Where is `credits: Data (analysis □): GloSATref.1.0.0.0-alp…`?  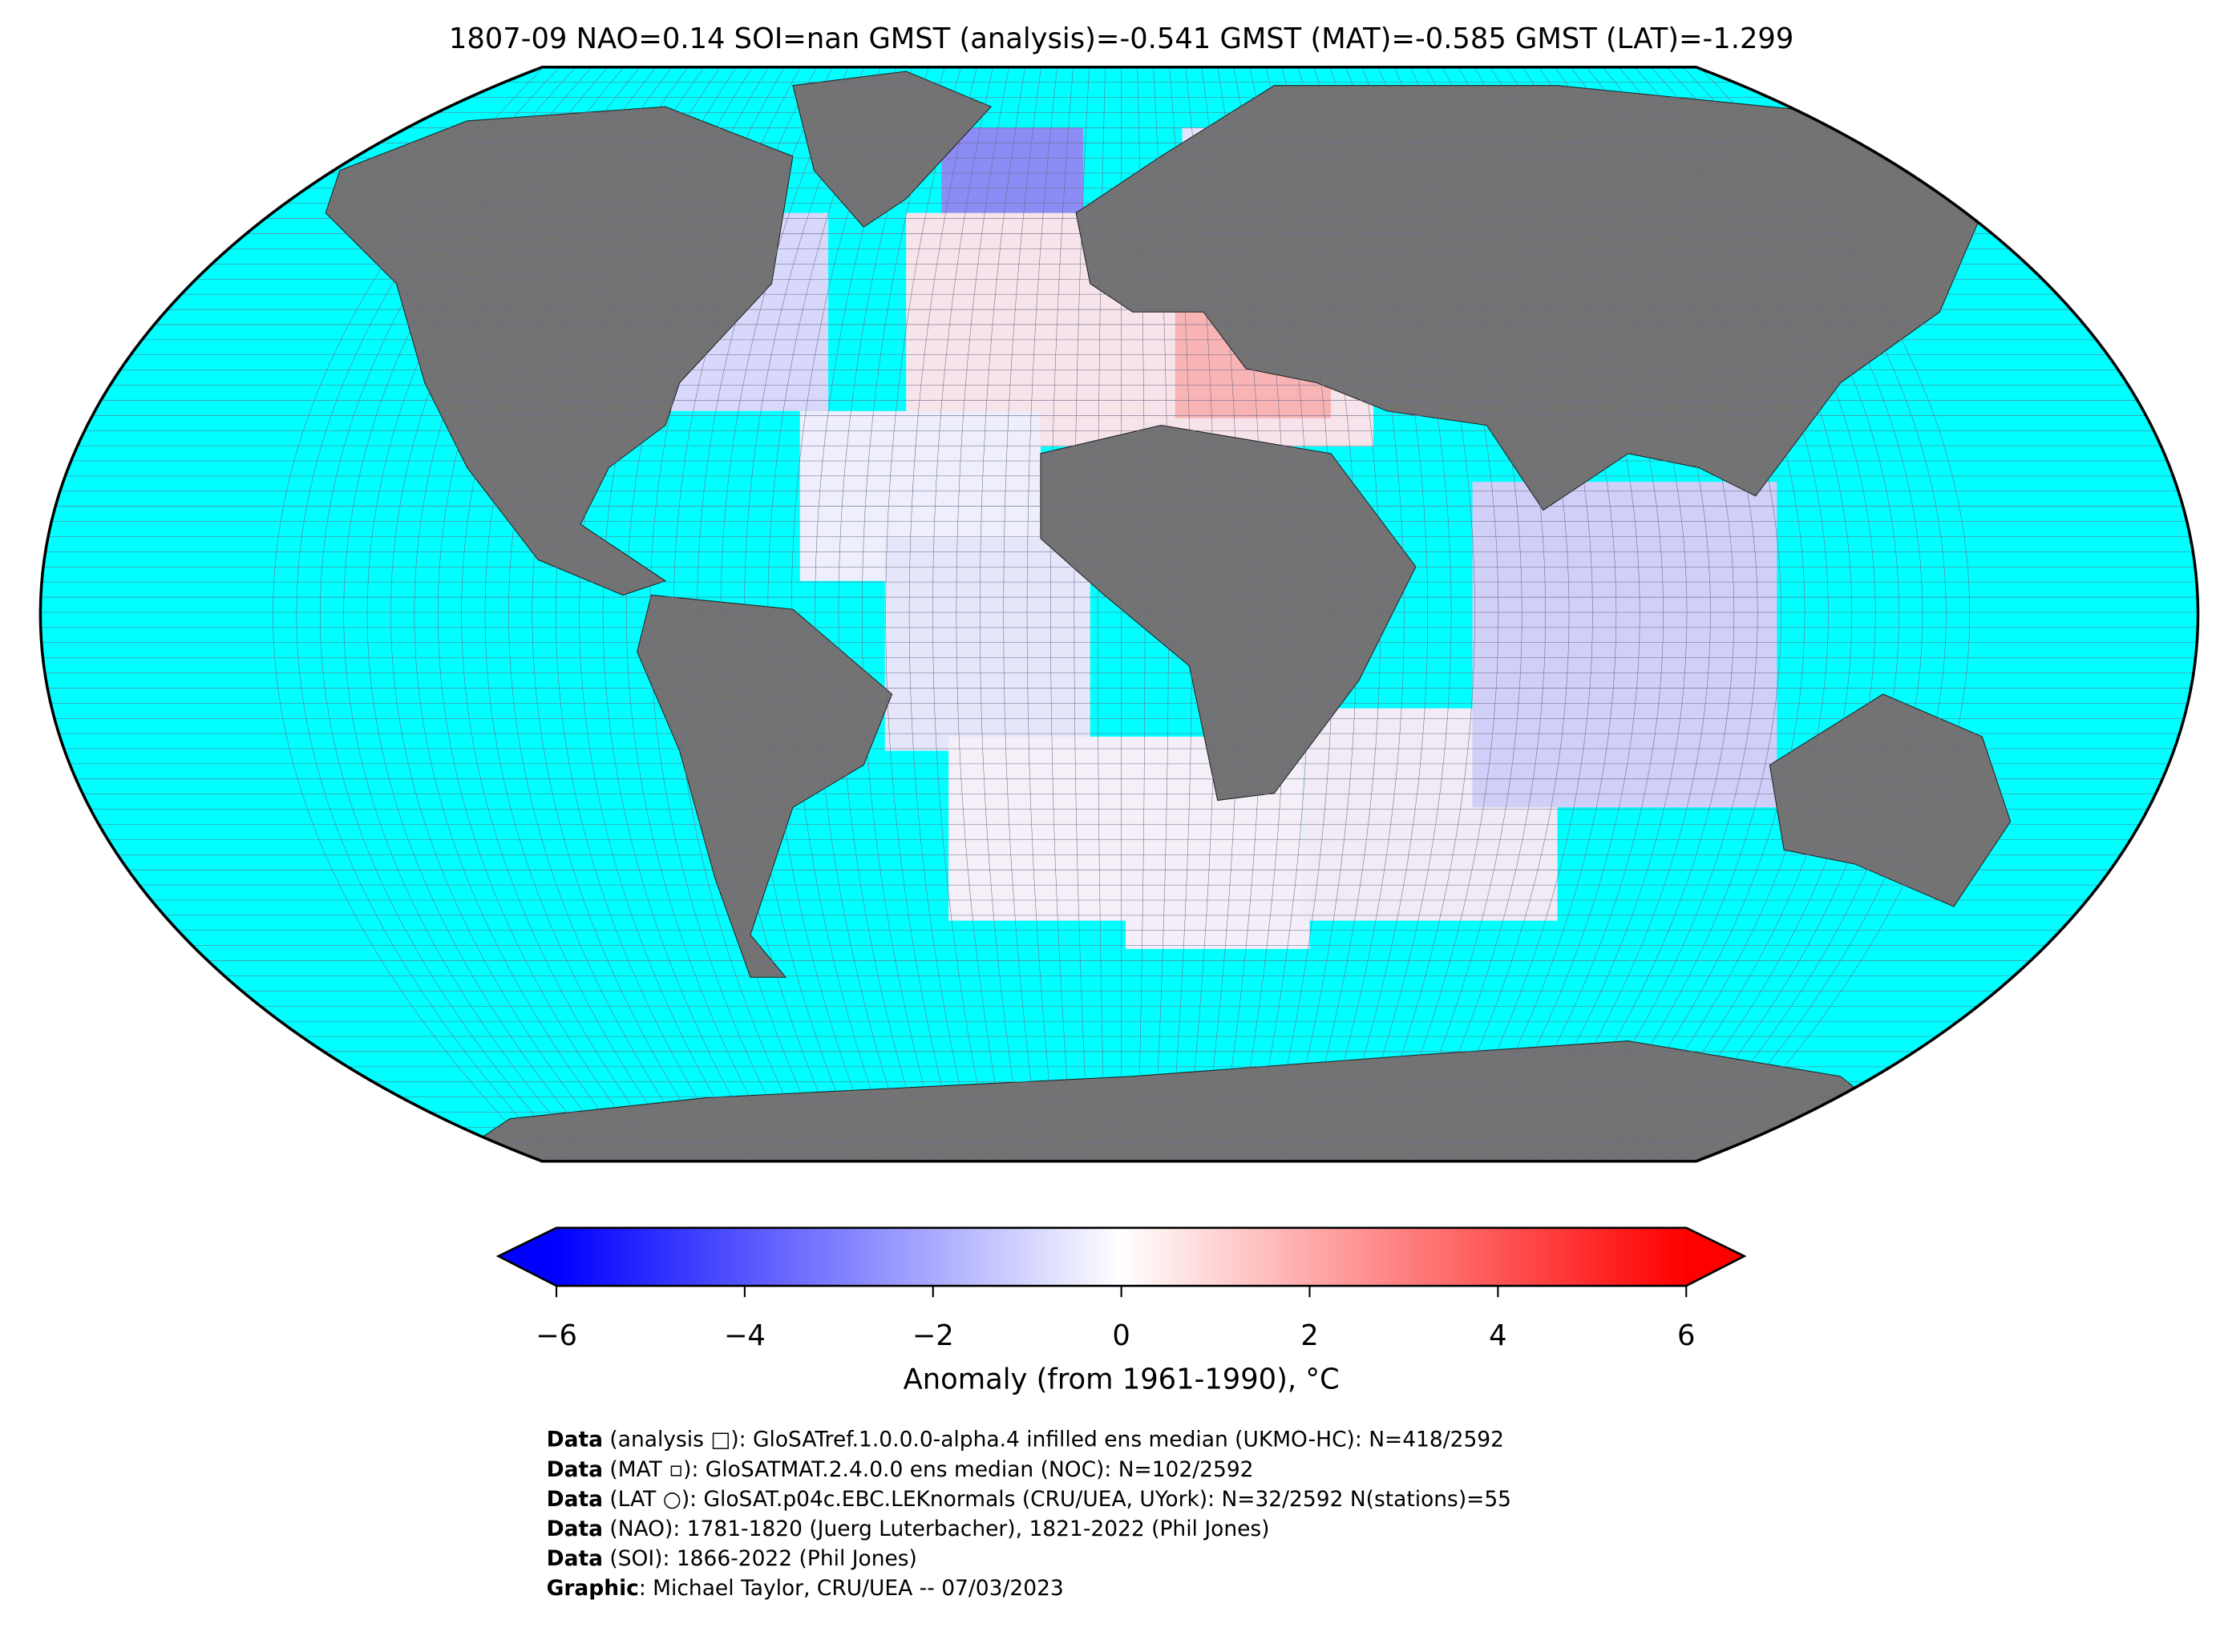
credits: Data (analysis □): GloSATref.1.0.0.0-alp… is located at coordinates (1029, 1513).